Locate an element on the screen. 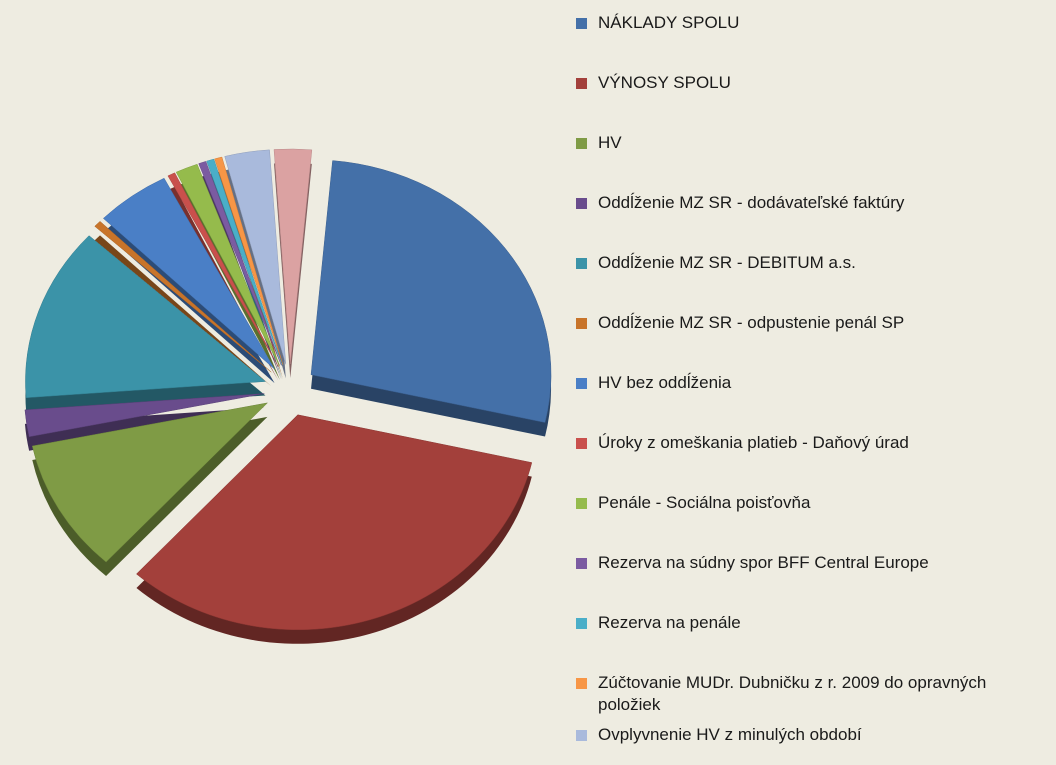 The image size is (1056, 765). legend-item: Rezerva na penále is located at coordinates (812, 642).